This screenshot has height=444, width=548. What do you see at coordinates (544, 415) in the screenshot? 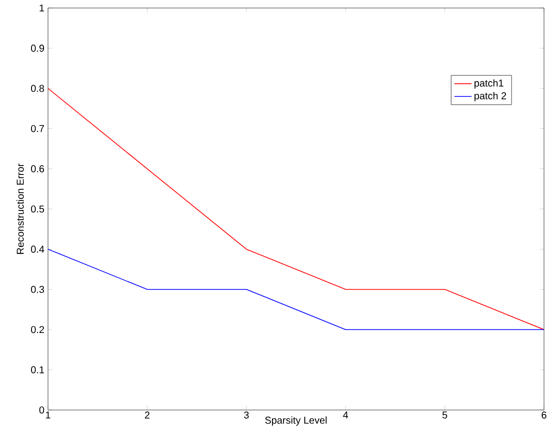
I see `x-tick-label: 6` at bounding box center [544, 415].